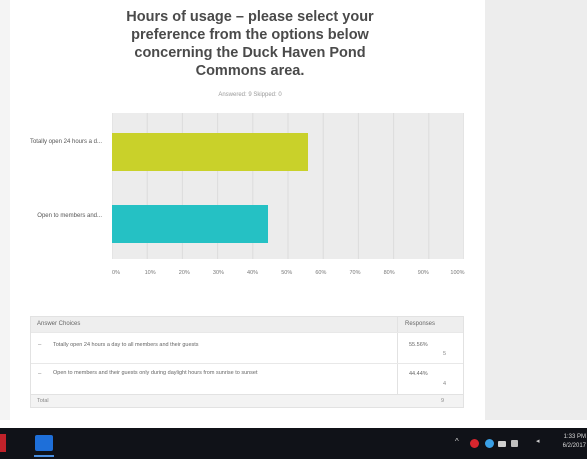 This screenshot has width=587, height=459. What do you see at coordinates (538, 441) in the screenshot?
I see `volume-icon: ◂` at bounding box center [538, 441].